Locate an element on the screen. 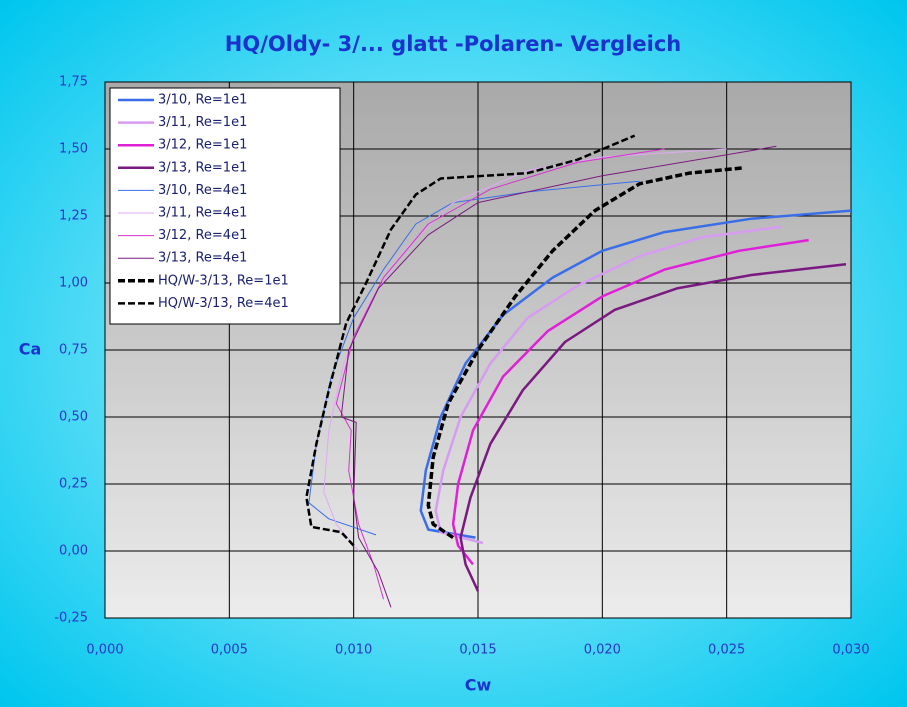 The height and width of the screenshot is (707, 907). legend-box is located at coordinates (225, 206).